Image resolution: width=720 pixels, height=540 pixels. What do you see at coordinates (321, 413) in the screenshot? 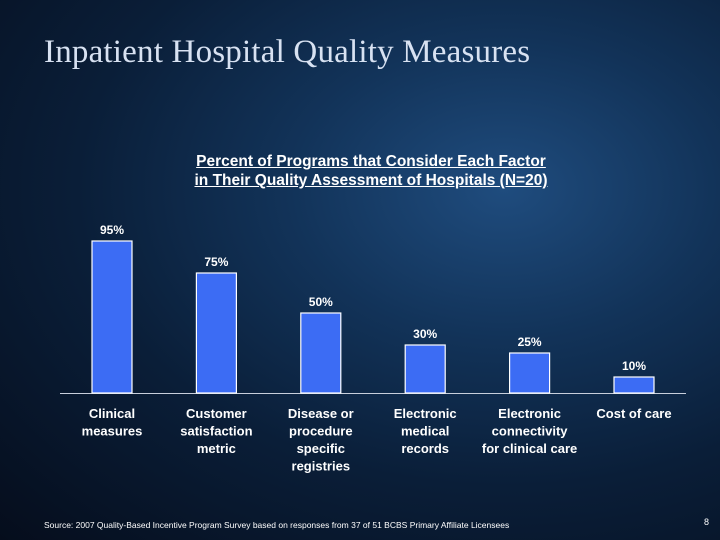
I see `category-label-3-line-1: Disease or` at bounding box center [321, 413].